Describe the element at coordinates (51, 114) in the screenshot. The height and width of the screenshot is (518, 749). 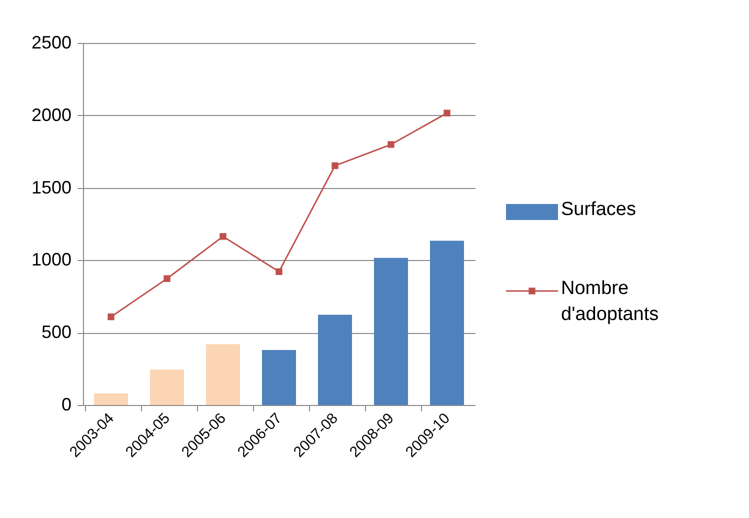
I see `y-tick-label: 2000` at that location.